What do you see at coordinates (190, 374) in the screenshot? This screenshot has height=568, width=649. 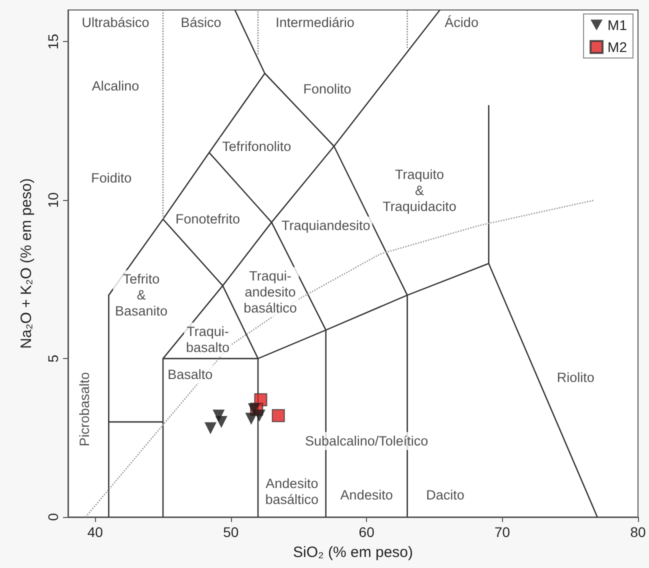 I see `annotation: Basalto` at bounding box center [190, 374].